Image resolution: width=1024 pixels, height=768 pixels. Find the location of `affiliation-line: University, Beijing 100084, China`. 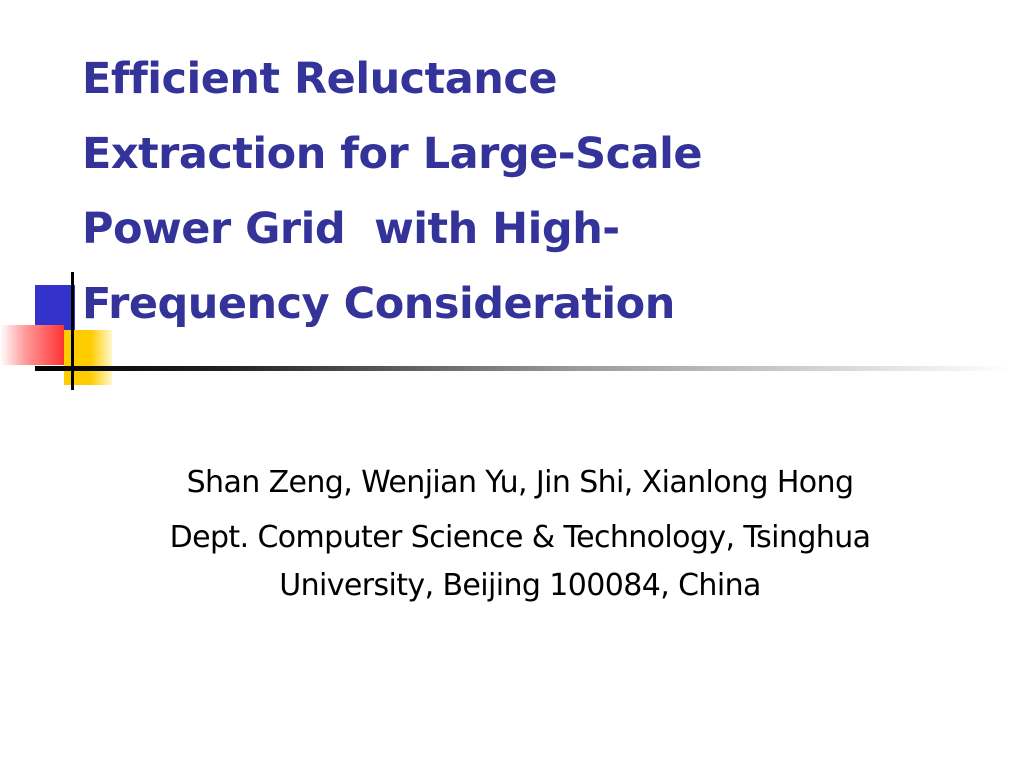

affiliation-line: University, Beijing 100084, China is located at coordinates (520, 585).